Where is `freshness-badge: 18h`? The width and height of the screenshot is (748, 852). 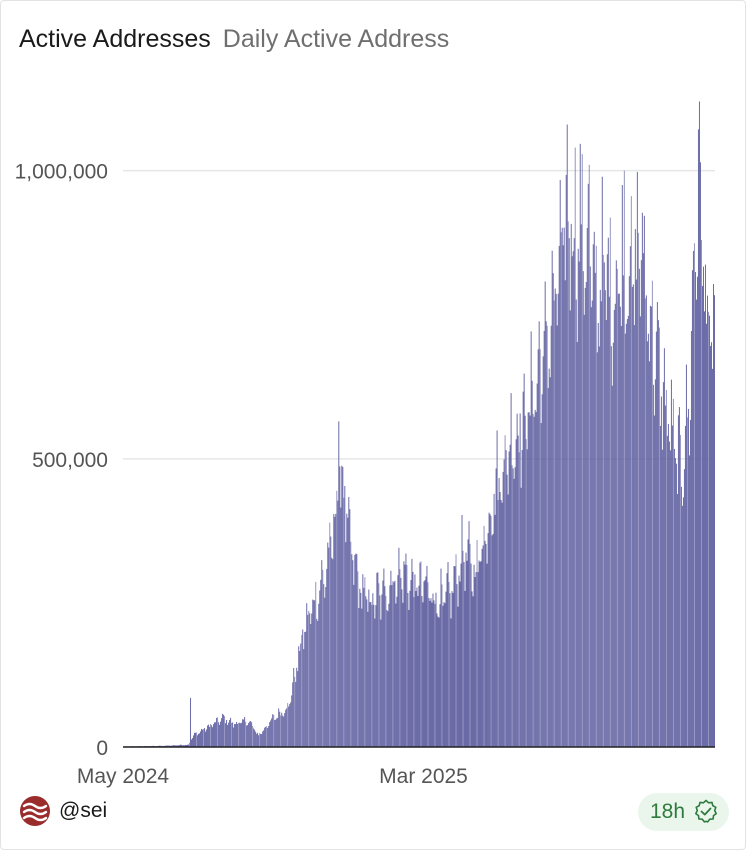 freshness-badge: 18h is located at coordinates (684, 812).